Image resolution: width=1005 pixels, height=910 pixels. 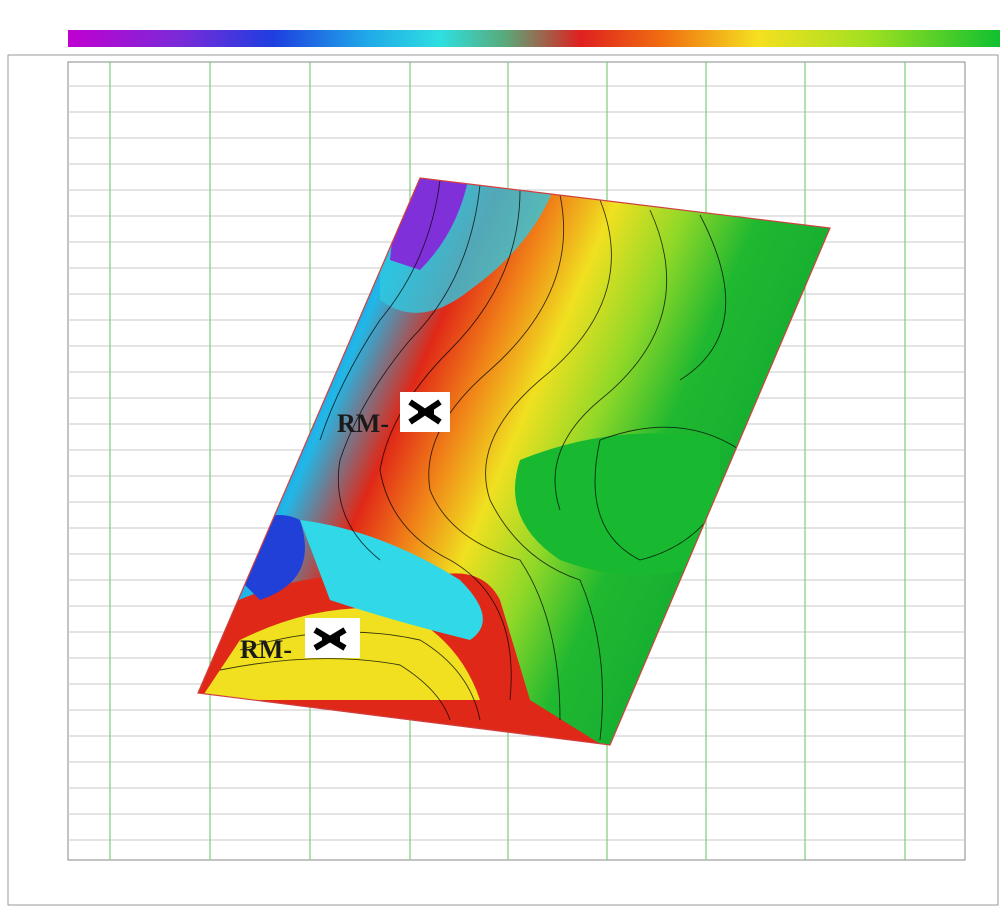 What do you see at coordinates (534, 38) in the screenshot?
I see `color-bar` at bounding box center [534, 38].